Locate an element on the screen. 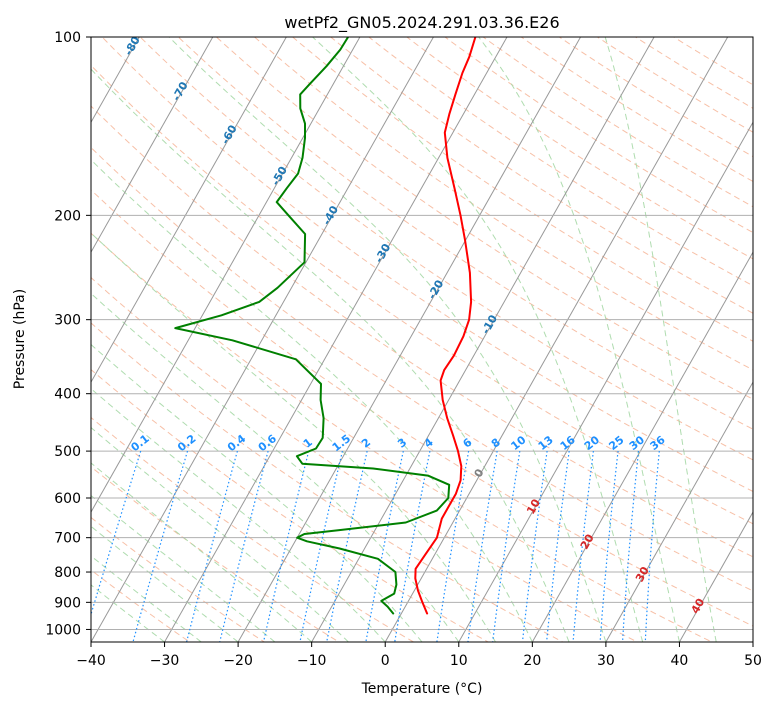 This screenshot has height=708, width=775. y-tick-label: 500 is located at coordinates (67, 452).